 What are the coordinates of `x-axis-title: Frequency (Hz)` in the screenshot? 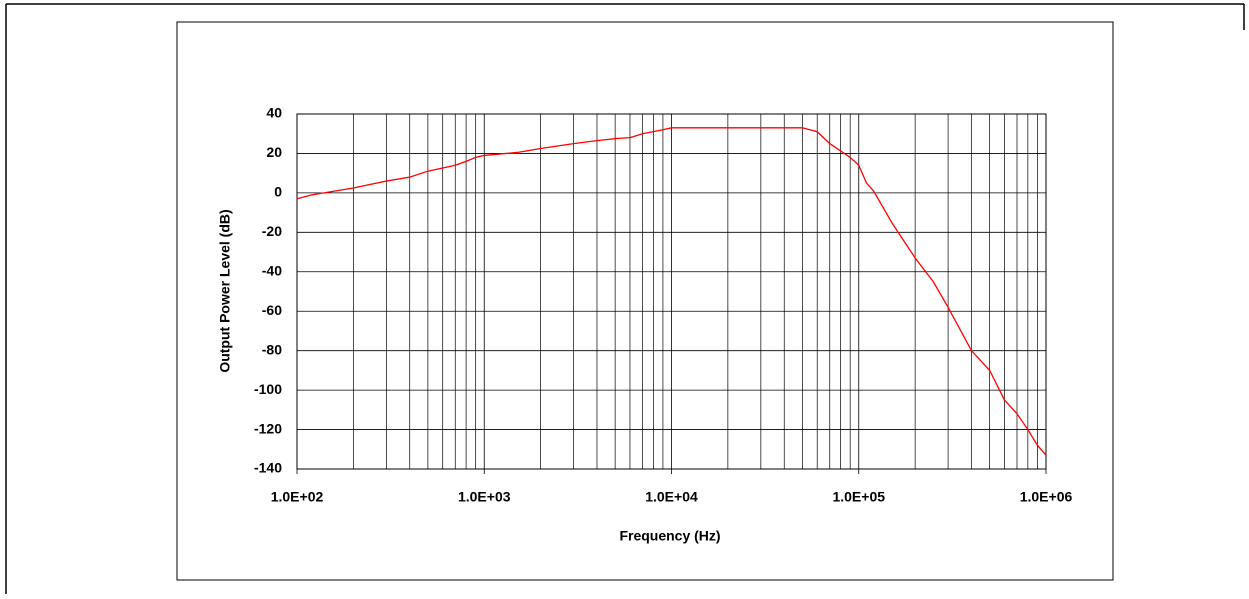 It's located at (669, 536).